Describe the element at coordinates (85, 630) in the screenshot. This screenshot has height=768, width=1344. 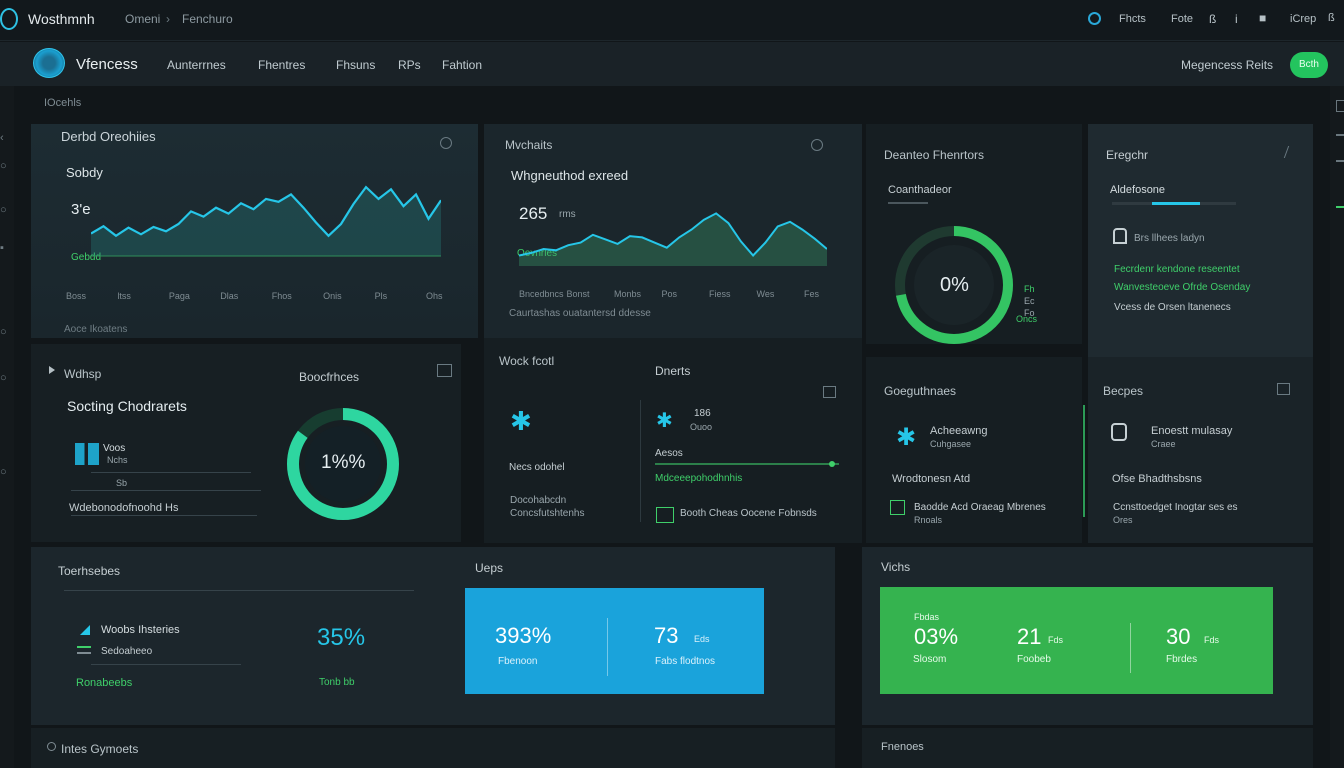
I see `trends-flag-icon` at that location.